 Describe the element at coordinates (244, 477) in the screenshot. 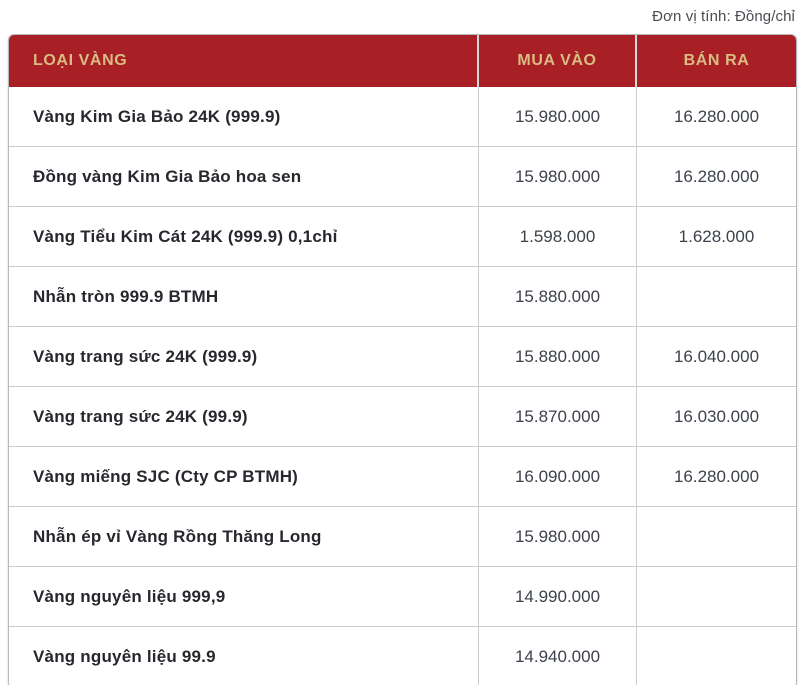

I see `gold-type-cell: Vàng miếng SJC (Cty CP BTMH)` at that location.